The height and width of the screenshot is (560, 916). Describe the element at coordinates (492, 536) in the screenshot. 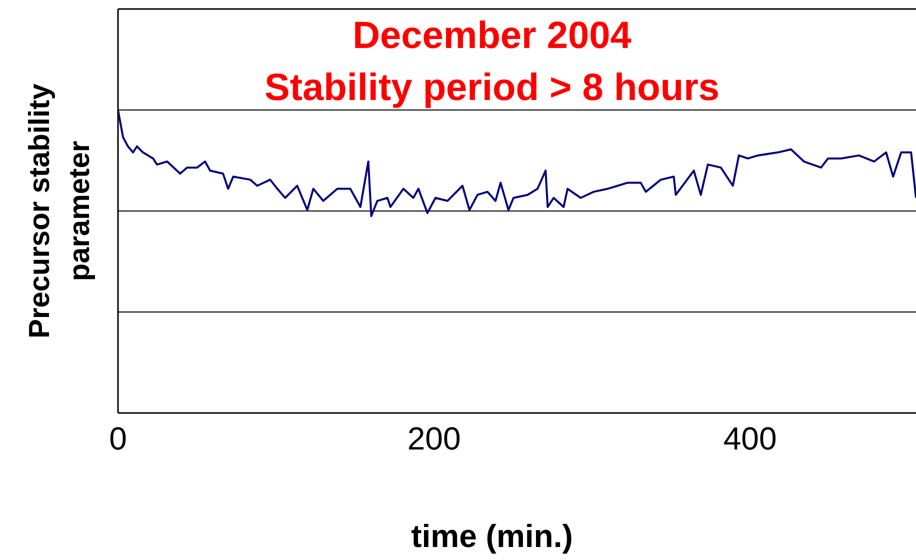

I see `x-axis-title: time (min.)` at that location.